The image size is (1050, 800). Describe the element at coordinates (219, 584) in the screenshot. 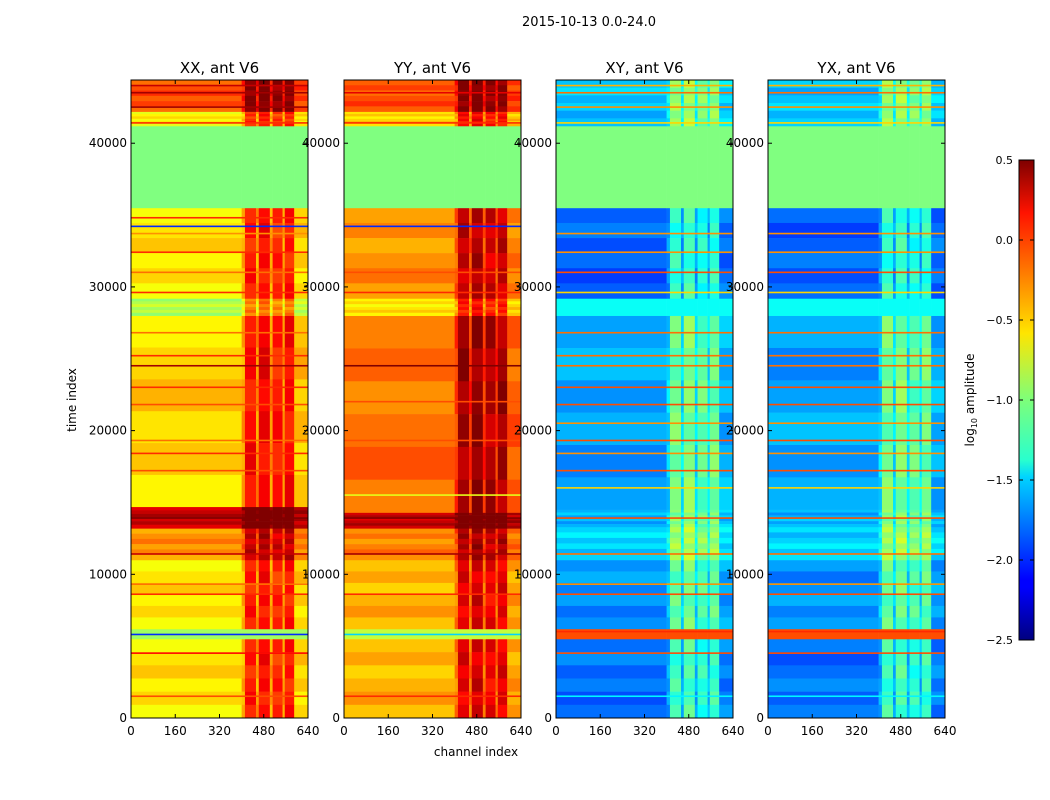

I see `heatmap-line` at that location.